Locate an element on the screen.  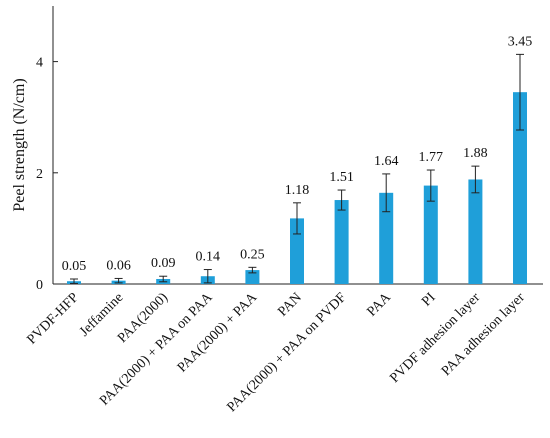
data-label: 1.88 is located at coordinates (475, 153).